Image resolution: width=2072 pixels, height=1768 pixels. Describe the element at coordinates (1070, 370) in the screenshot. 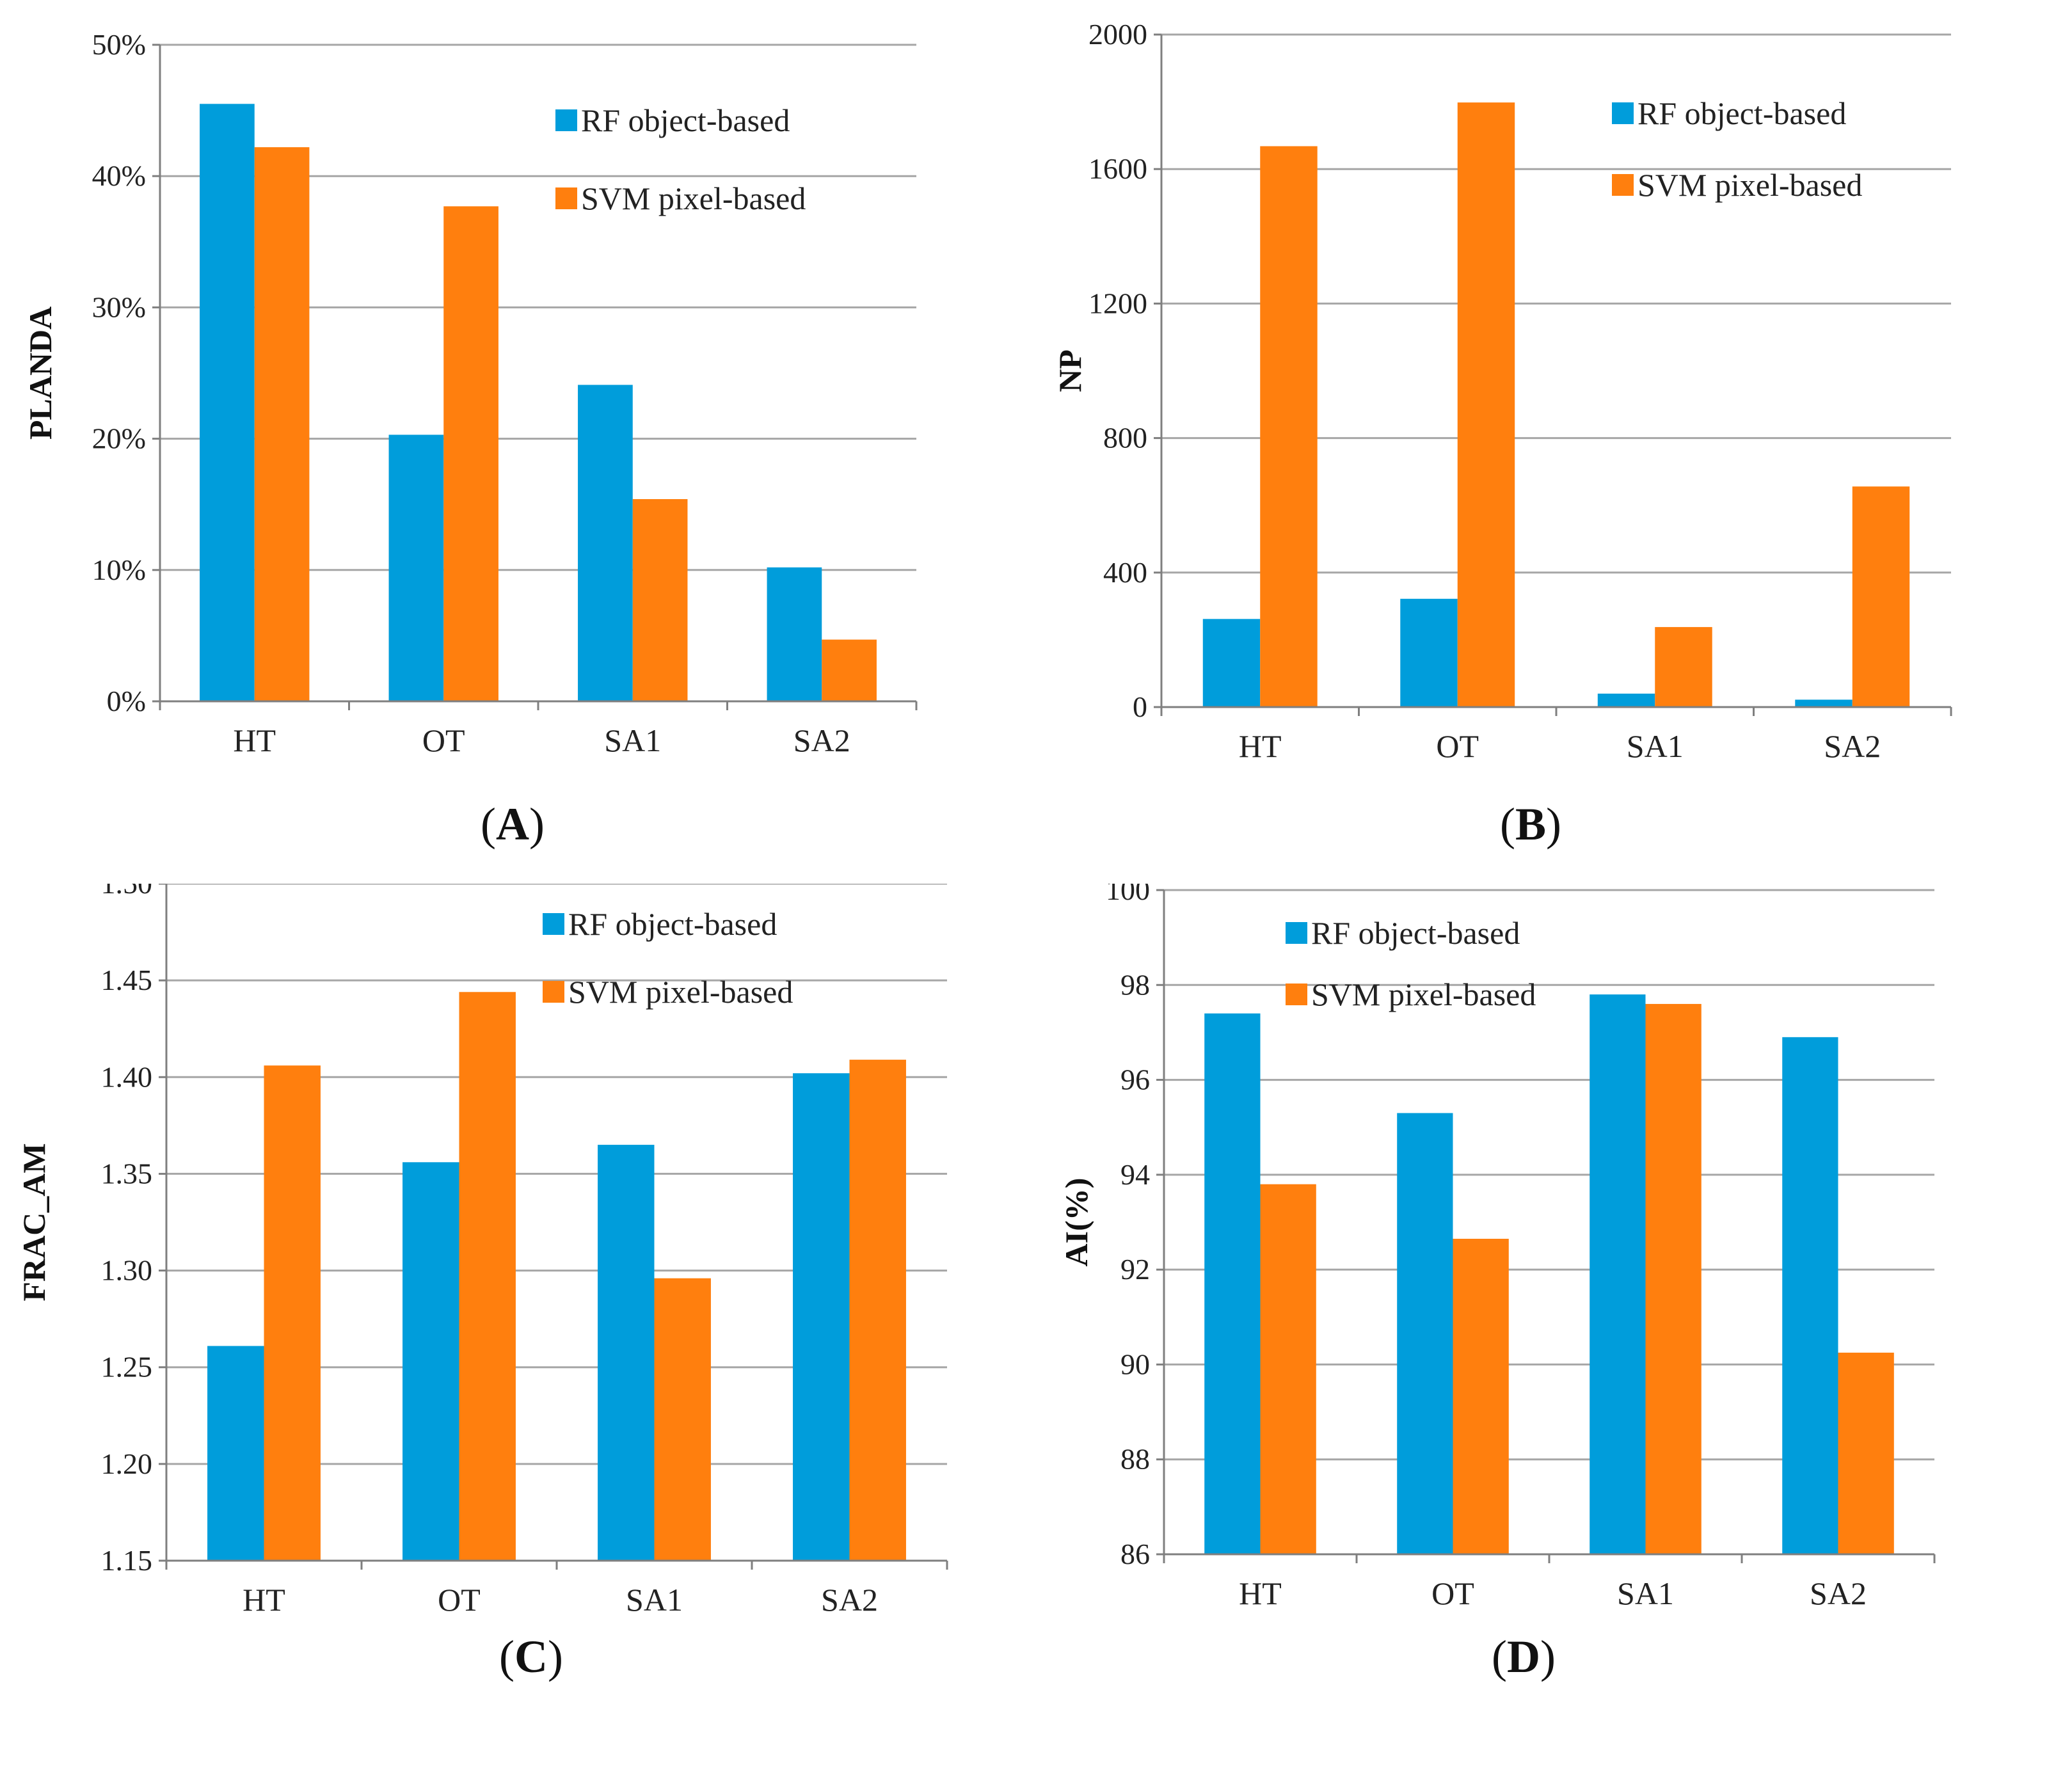

I see `y-axis-title: NP` at that location.